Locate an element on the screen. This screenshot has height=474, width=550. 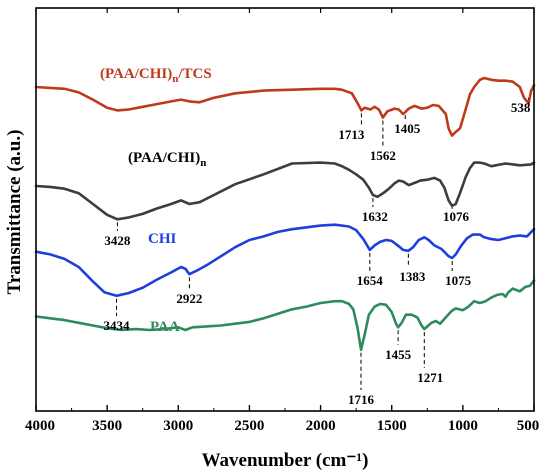
series-label-1: (PAA/CHI)n is located at coordinates (167, 159).